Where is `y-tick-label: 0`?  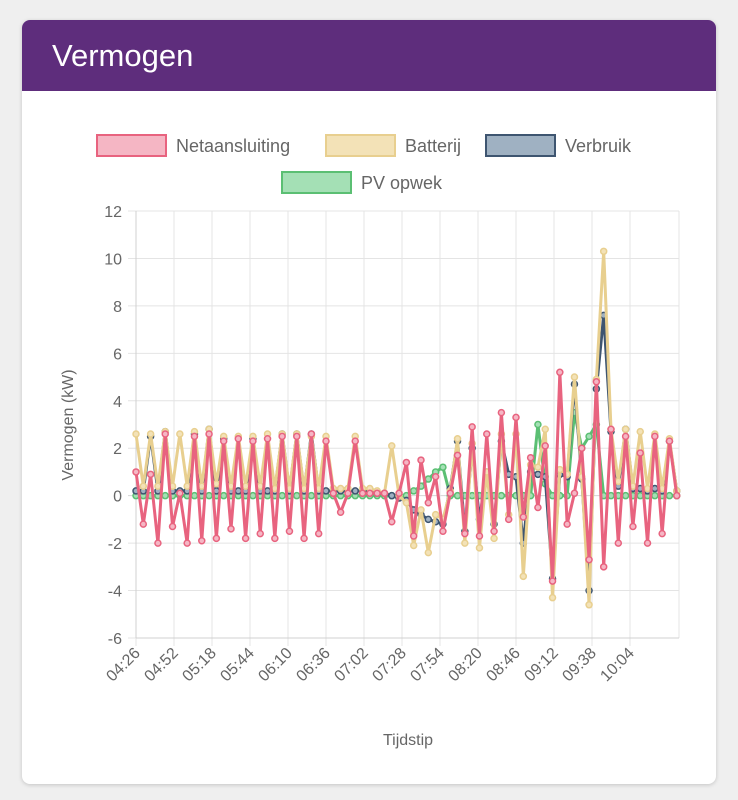 y-tick-label: 0 is located at coordinates (117, 497).